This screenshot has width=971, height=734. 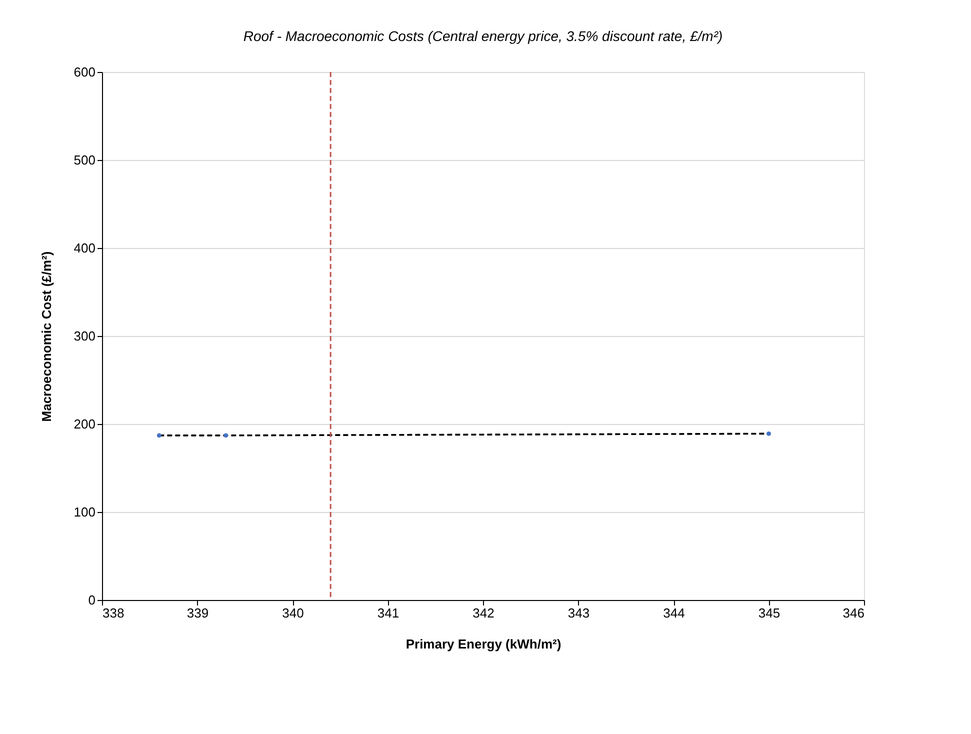 I want to click on x-tick-label: 338, so click(x=113, y=613).